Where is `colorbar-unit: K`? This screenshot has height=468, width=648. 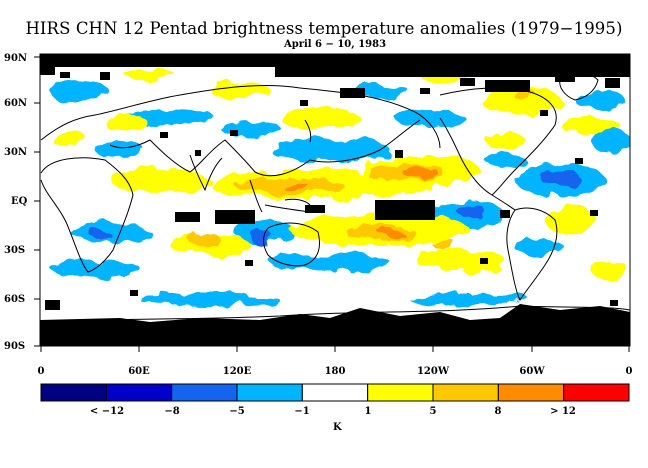 colorbar-unit: K is located at coordinates (337, 427).